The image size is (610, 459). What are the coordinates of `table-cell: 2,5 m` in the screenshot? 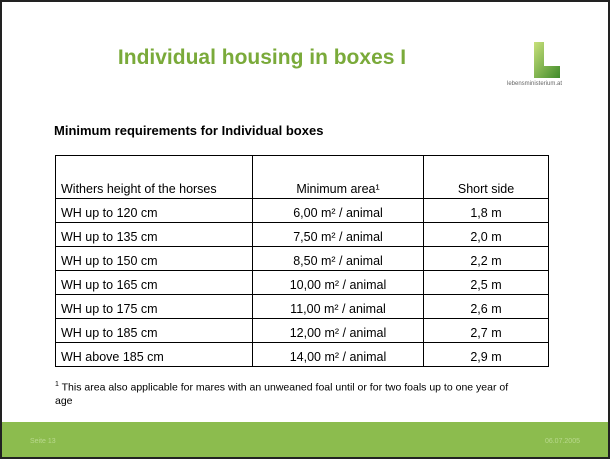 It's located at (486, 282).